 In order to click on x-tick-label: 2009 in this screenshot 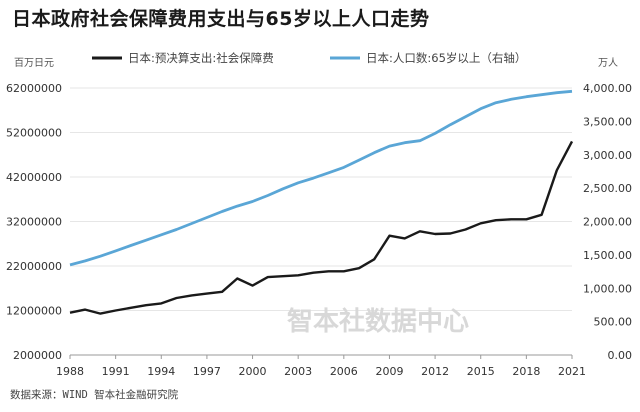, I will do `click(389, 371)`.